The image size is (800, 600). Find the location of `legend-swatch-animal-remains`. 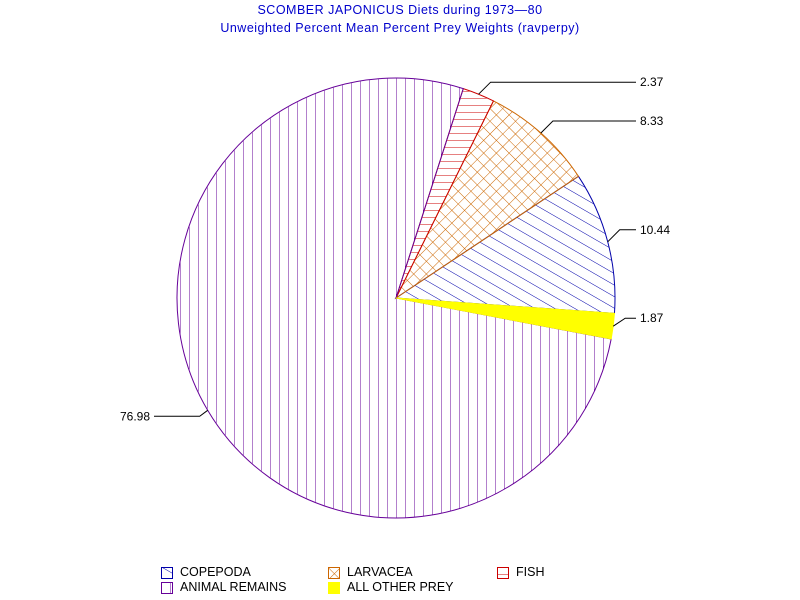

legend-swatch-animal-remains is located at coordinates (167, 588).